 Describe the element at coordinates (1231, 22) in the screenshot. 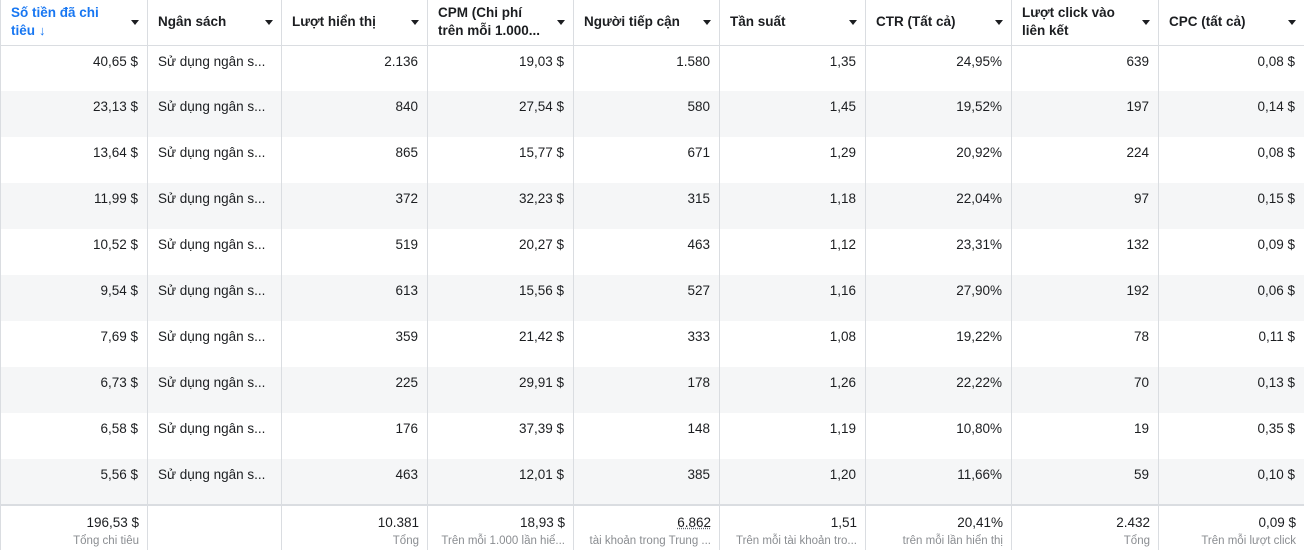

I see `column-header-cpc: CPC (tất cả)` at that location.